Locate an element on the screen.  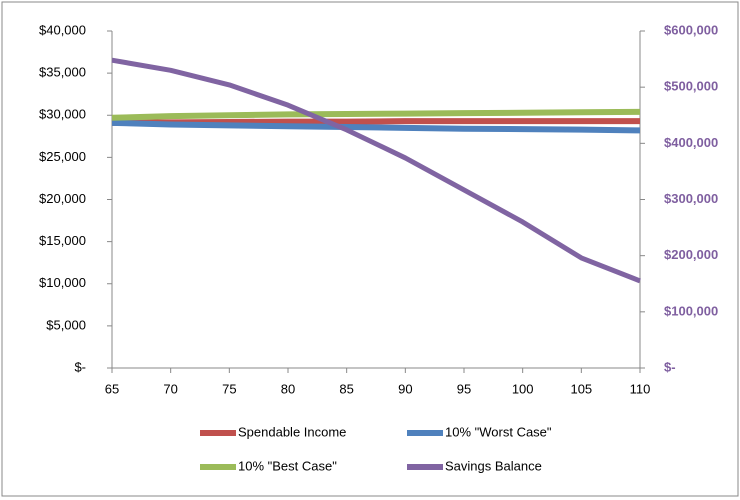
x-tick-label: 105 is located at coordinates (581, 388).